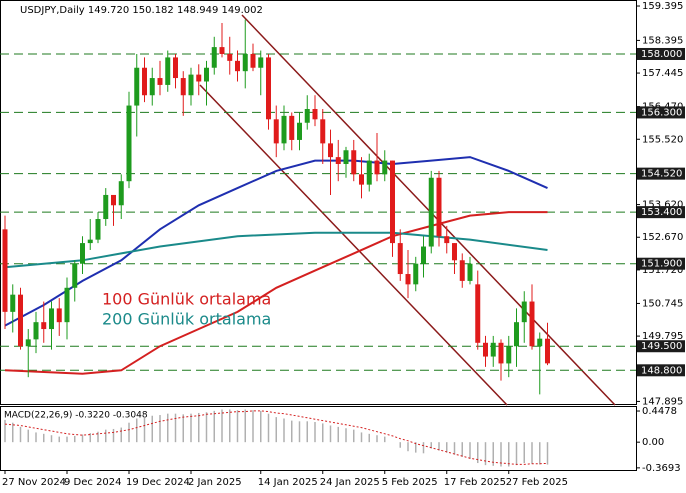 Image resolution: width=686 pixels, height=493 pixels. Describe the element at coordinates (276, 437) in the screenshot. I see `macd-signal` at that location.